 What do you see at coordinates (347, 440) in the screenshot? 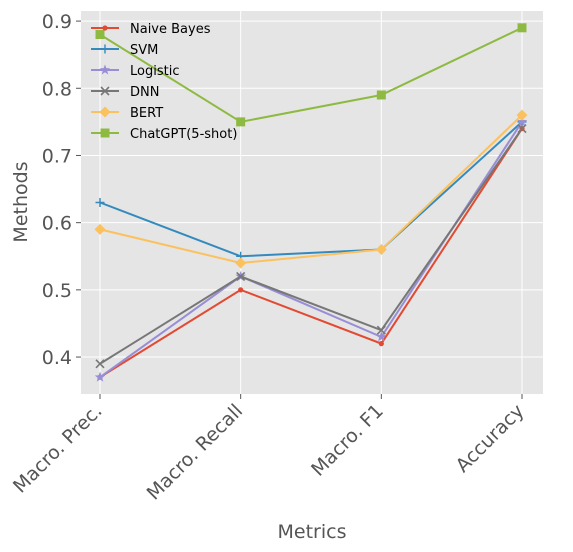
I see `x-tick-label: Macro. F1` at bounding box center [347, 440].